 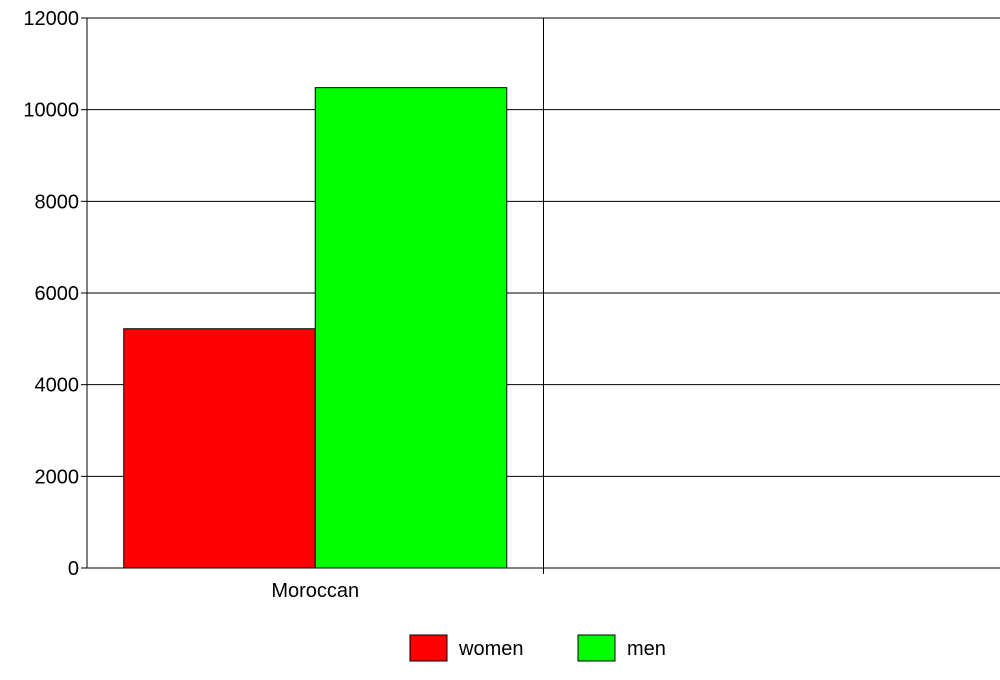 I want to click on y-tick-label: 12000, so click(x=51, y=19).